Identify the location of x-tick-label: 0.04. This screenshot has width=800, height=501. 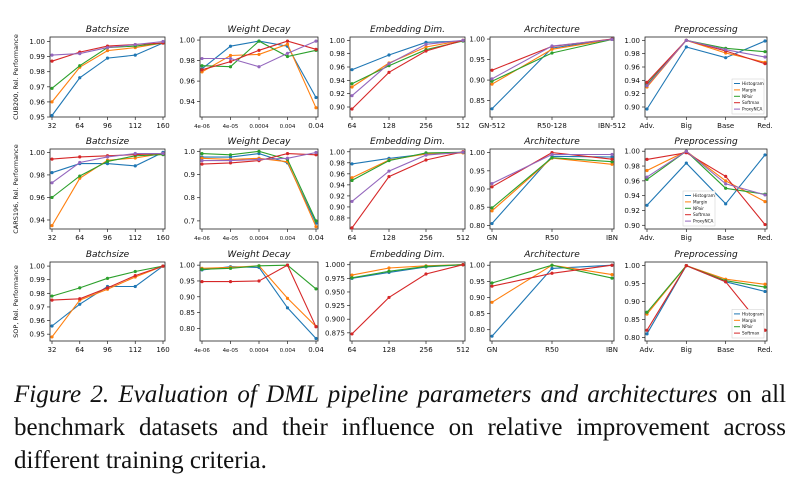
(316, 350).